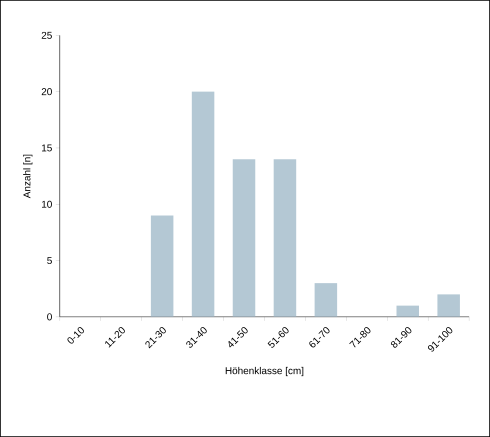  I want to click on y-tick-label: 10, so click(47, 204).